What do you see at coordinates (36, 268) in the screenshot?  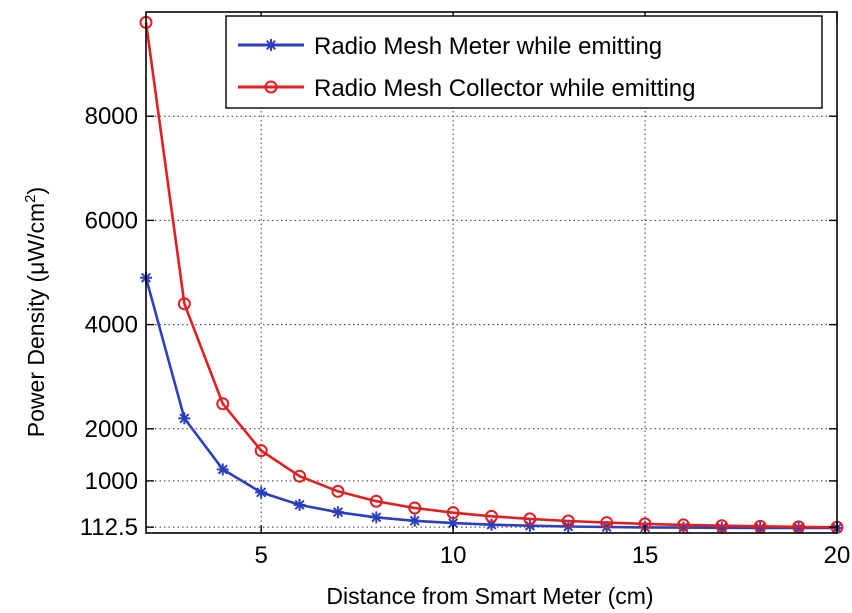 I see `y-axis-title-mu: μ` at bounding box center [36, 268].